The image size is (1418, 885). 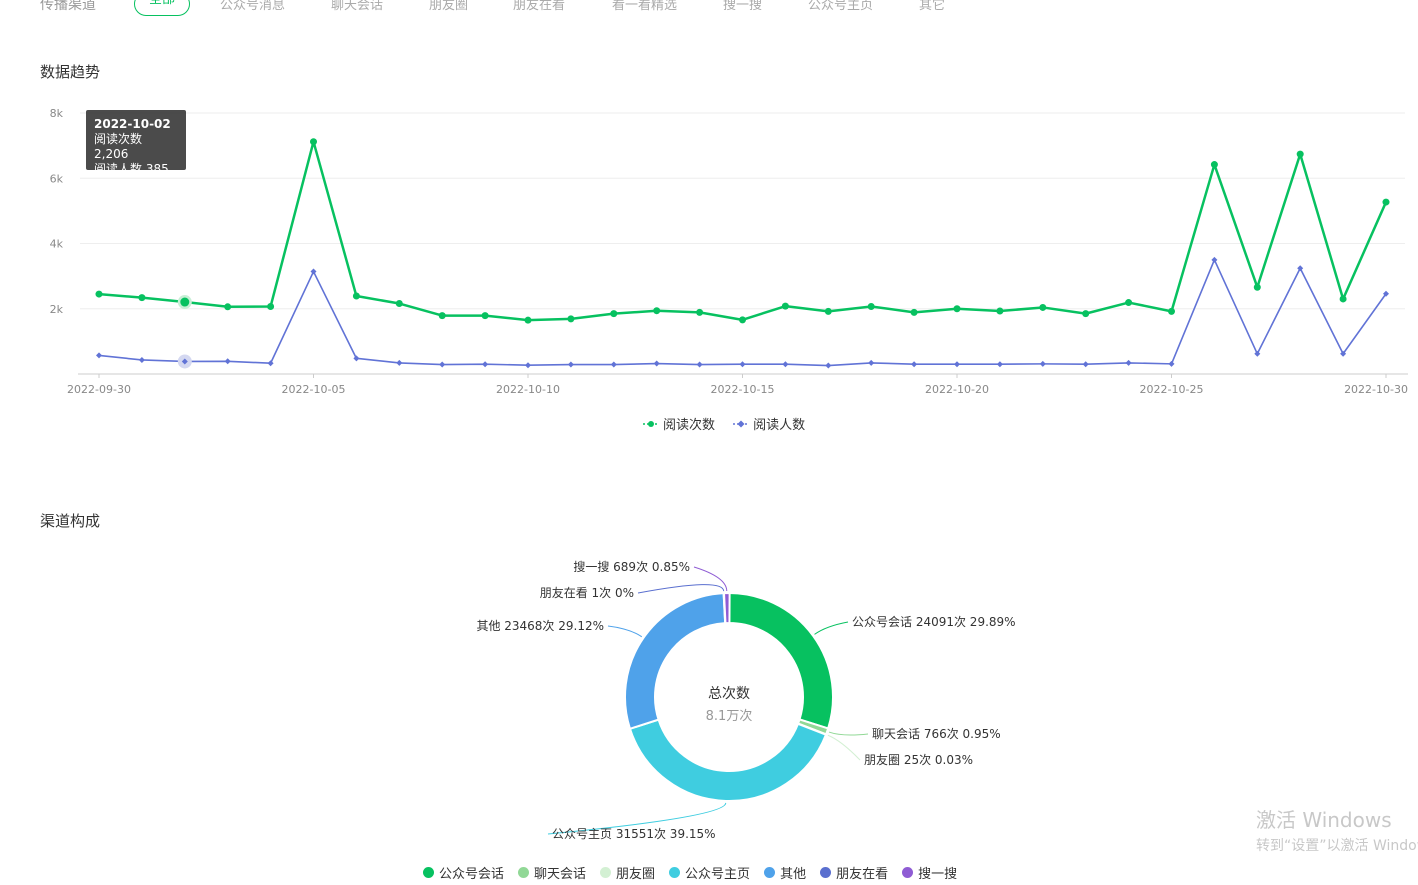 I want to click on legend-item: 朋友圈, so click(x=627, y=872).